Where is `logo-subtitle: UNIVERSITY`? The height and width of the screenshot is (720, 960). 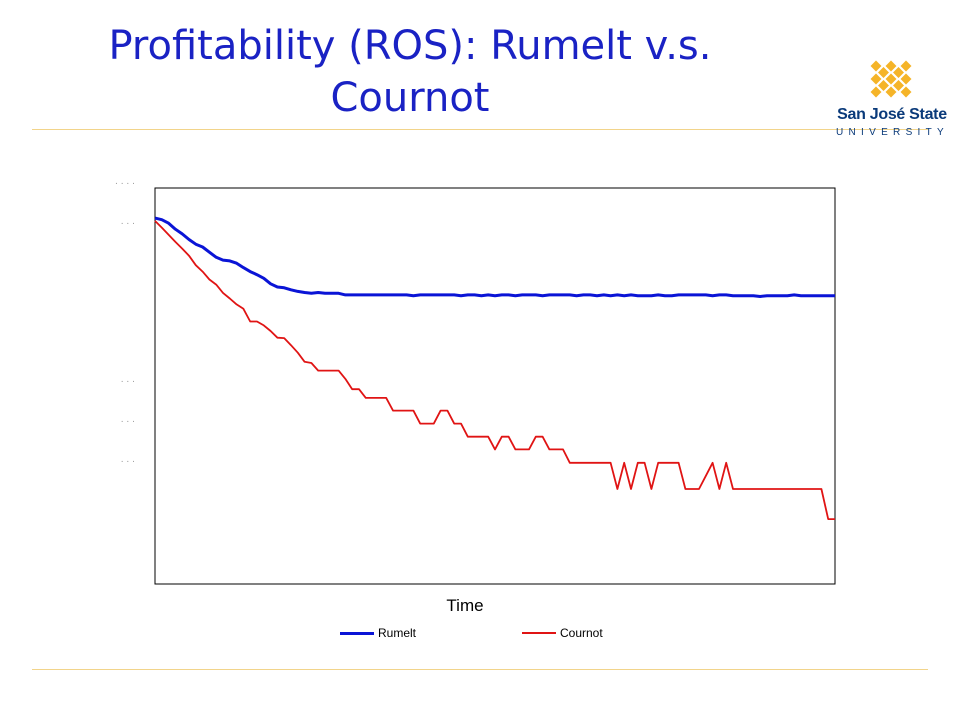 logo-subtitle: UNIVERSITY is located at coordinates (893, 132).